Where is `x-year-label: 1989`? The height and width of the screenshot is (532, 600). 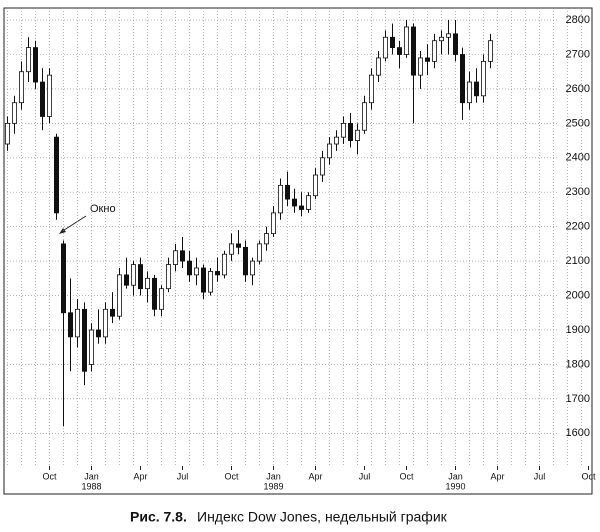
x-year-label: 1989 is located at coordinates (273, 486).